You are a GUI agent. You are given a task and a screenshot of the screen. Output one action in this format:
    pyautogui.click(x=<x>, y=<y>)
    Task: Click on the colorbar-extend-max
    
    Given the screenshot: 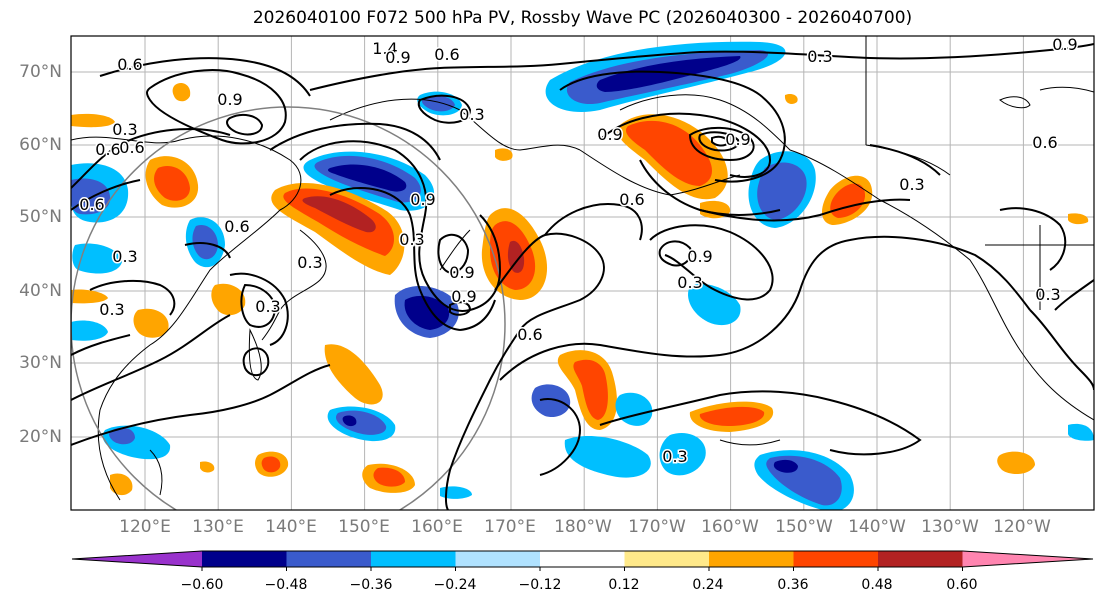 What is the action you would take?
    pyautogui.click(x=1027, y=559)
    